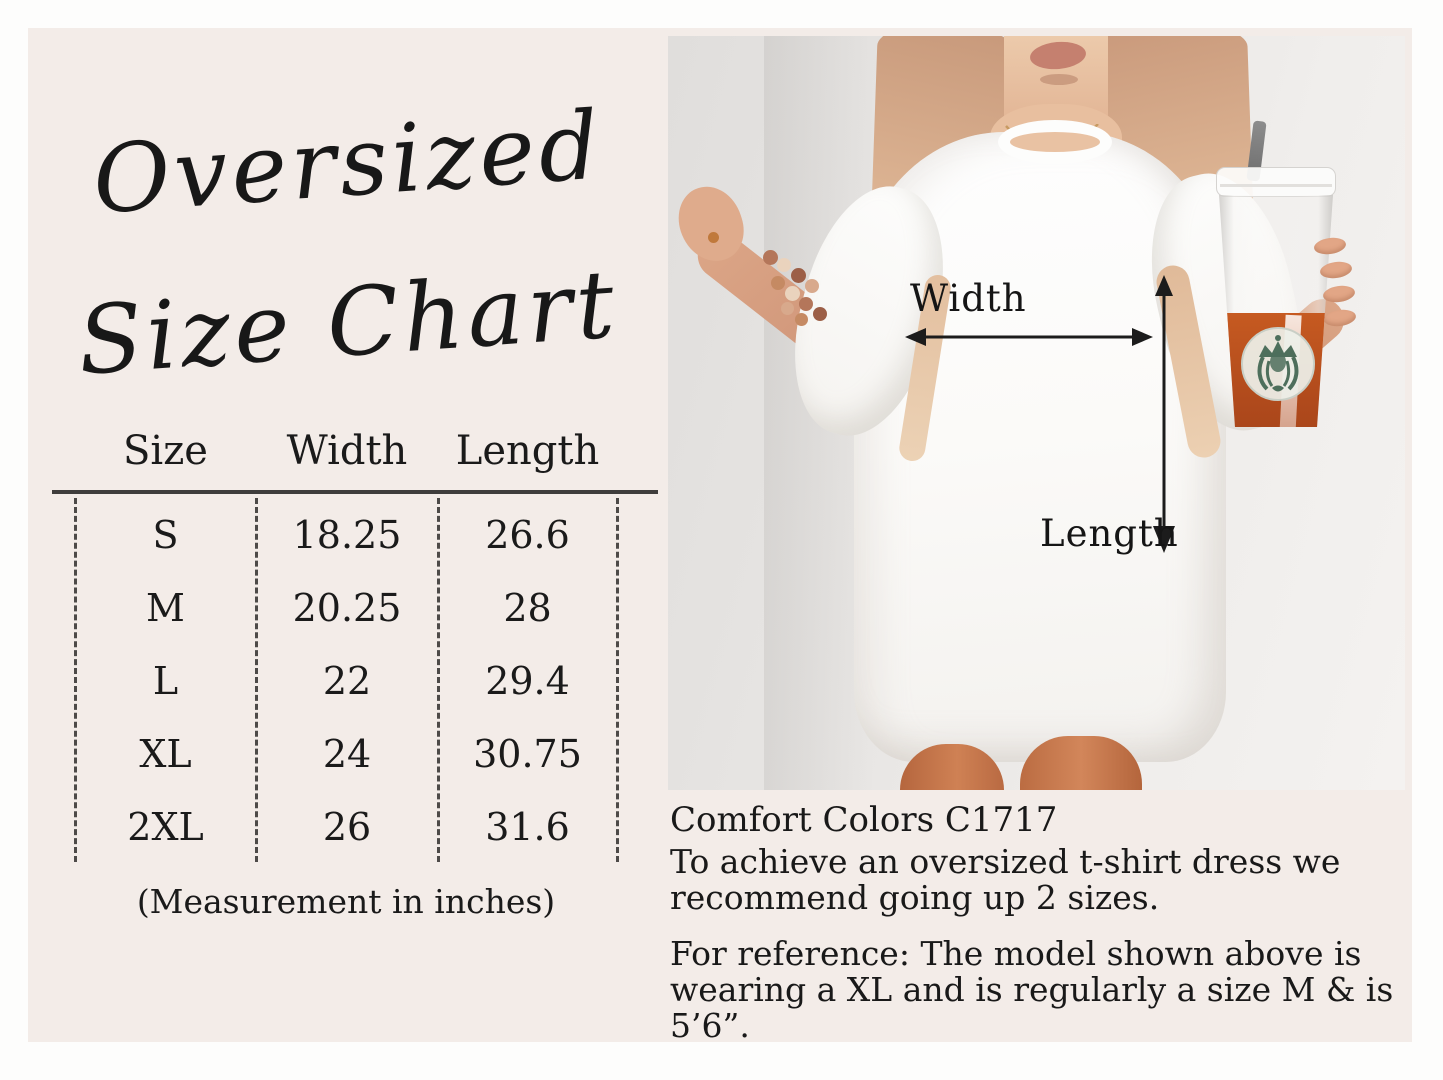 The height and width of the screenshot is (1080, 1443). What do you see at coordinates (1276, 182) in the screenshot?
I see `cup-lid` at bounding box center [1276, 182].